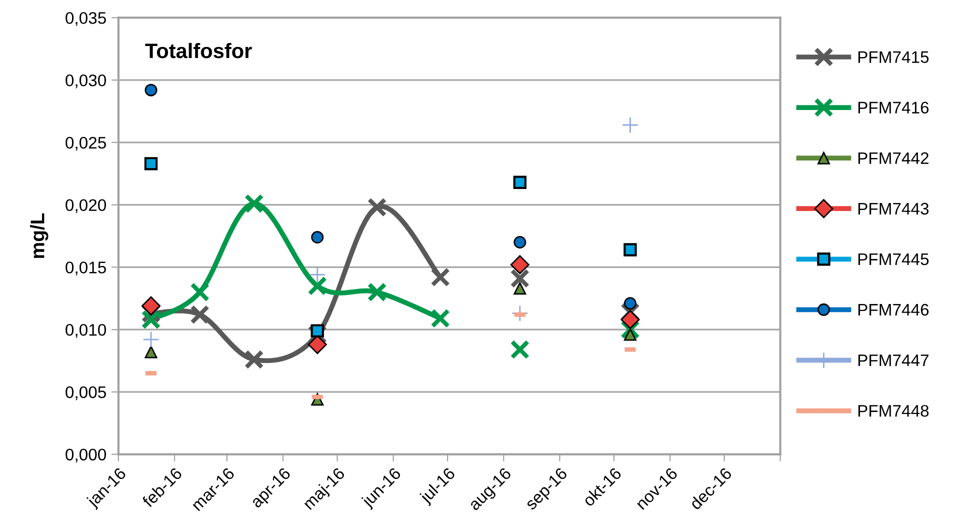  Describe the element at coordinates (86, 206) in the screenshot. I see `y-tick-label: 0,020` at that location.